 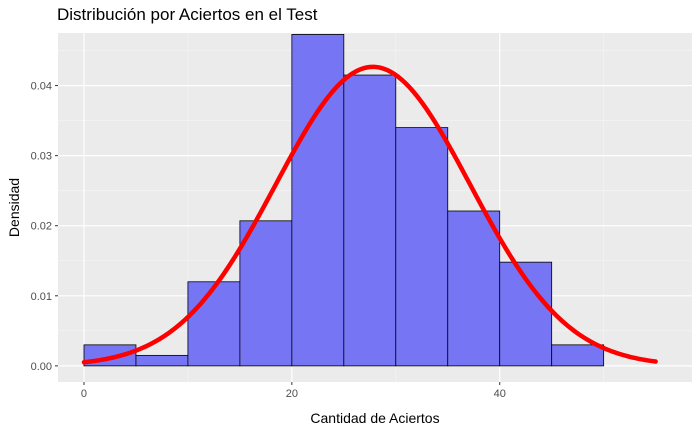 I want to click on x-axis-title: Cantidad de Aciertos, so click(x=374, y=418).